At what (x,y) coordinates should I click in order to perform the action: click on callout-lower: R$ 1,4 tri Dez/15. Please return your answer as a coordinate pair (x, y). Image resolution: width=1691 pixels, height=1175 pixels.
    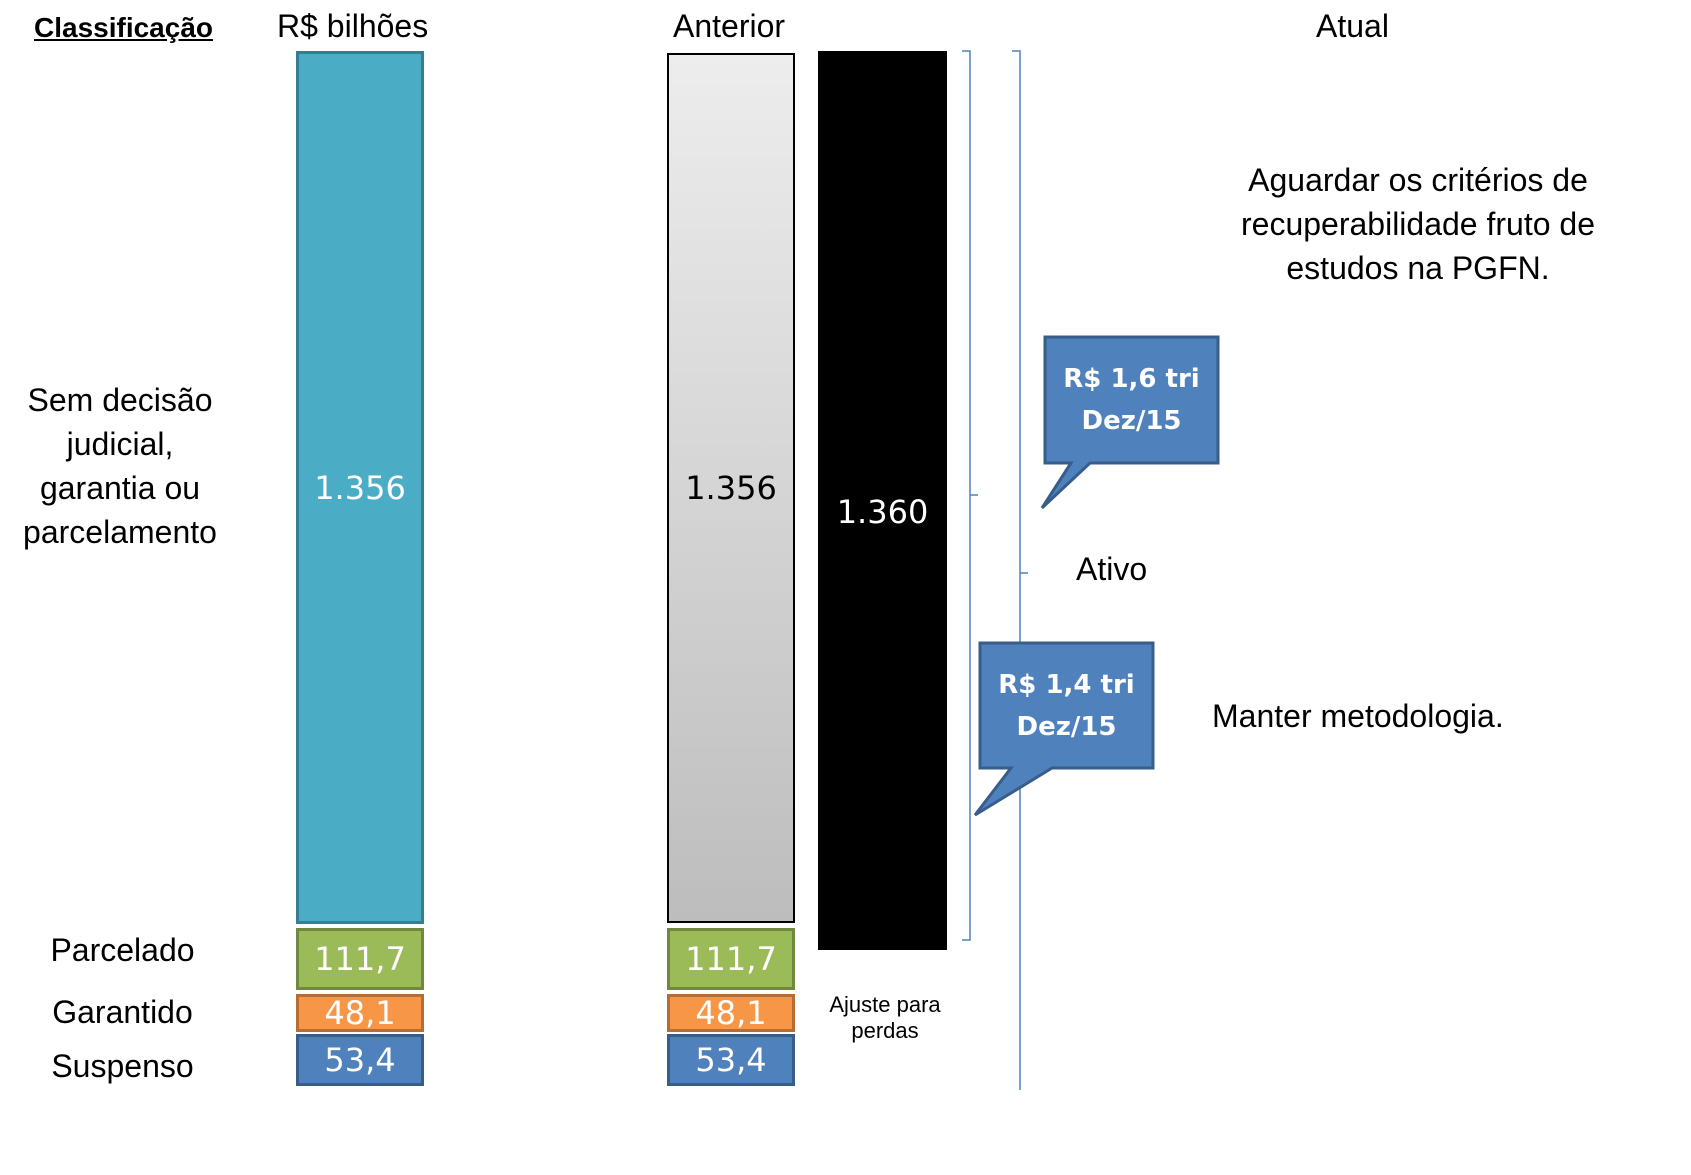
    Looking at the image, I should click on (1066, 706).